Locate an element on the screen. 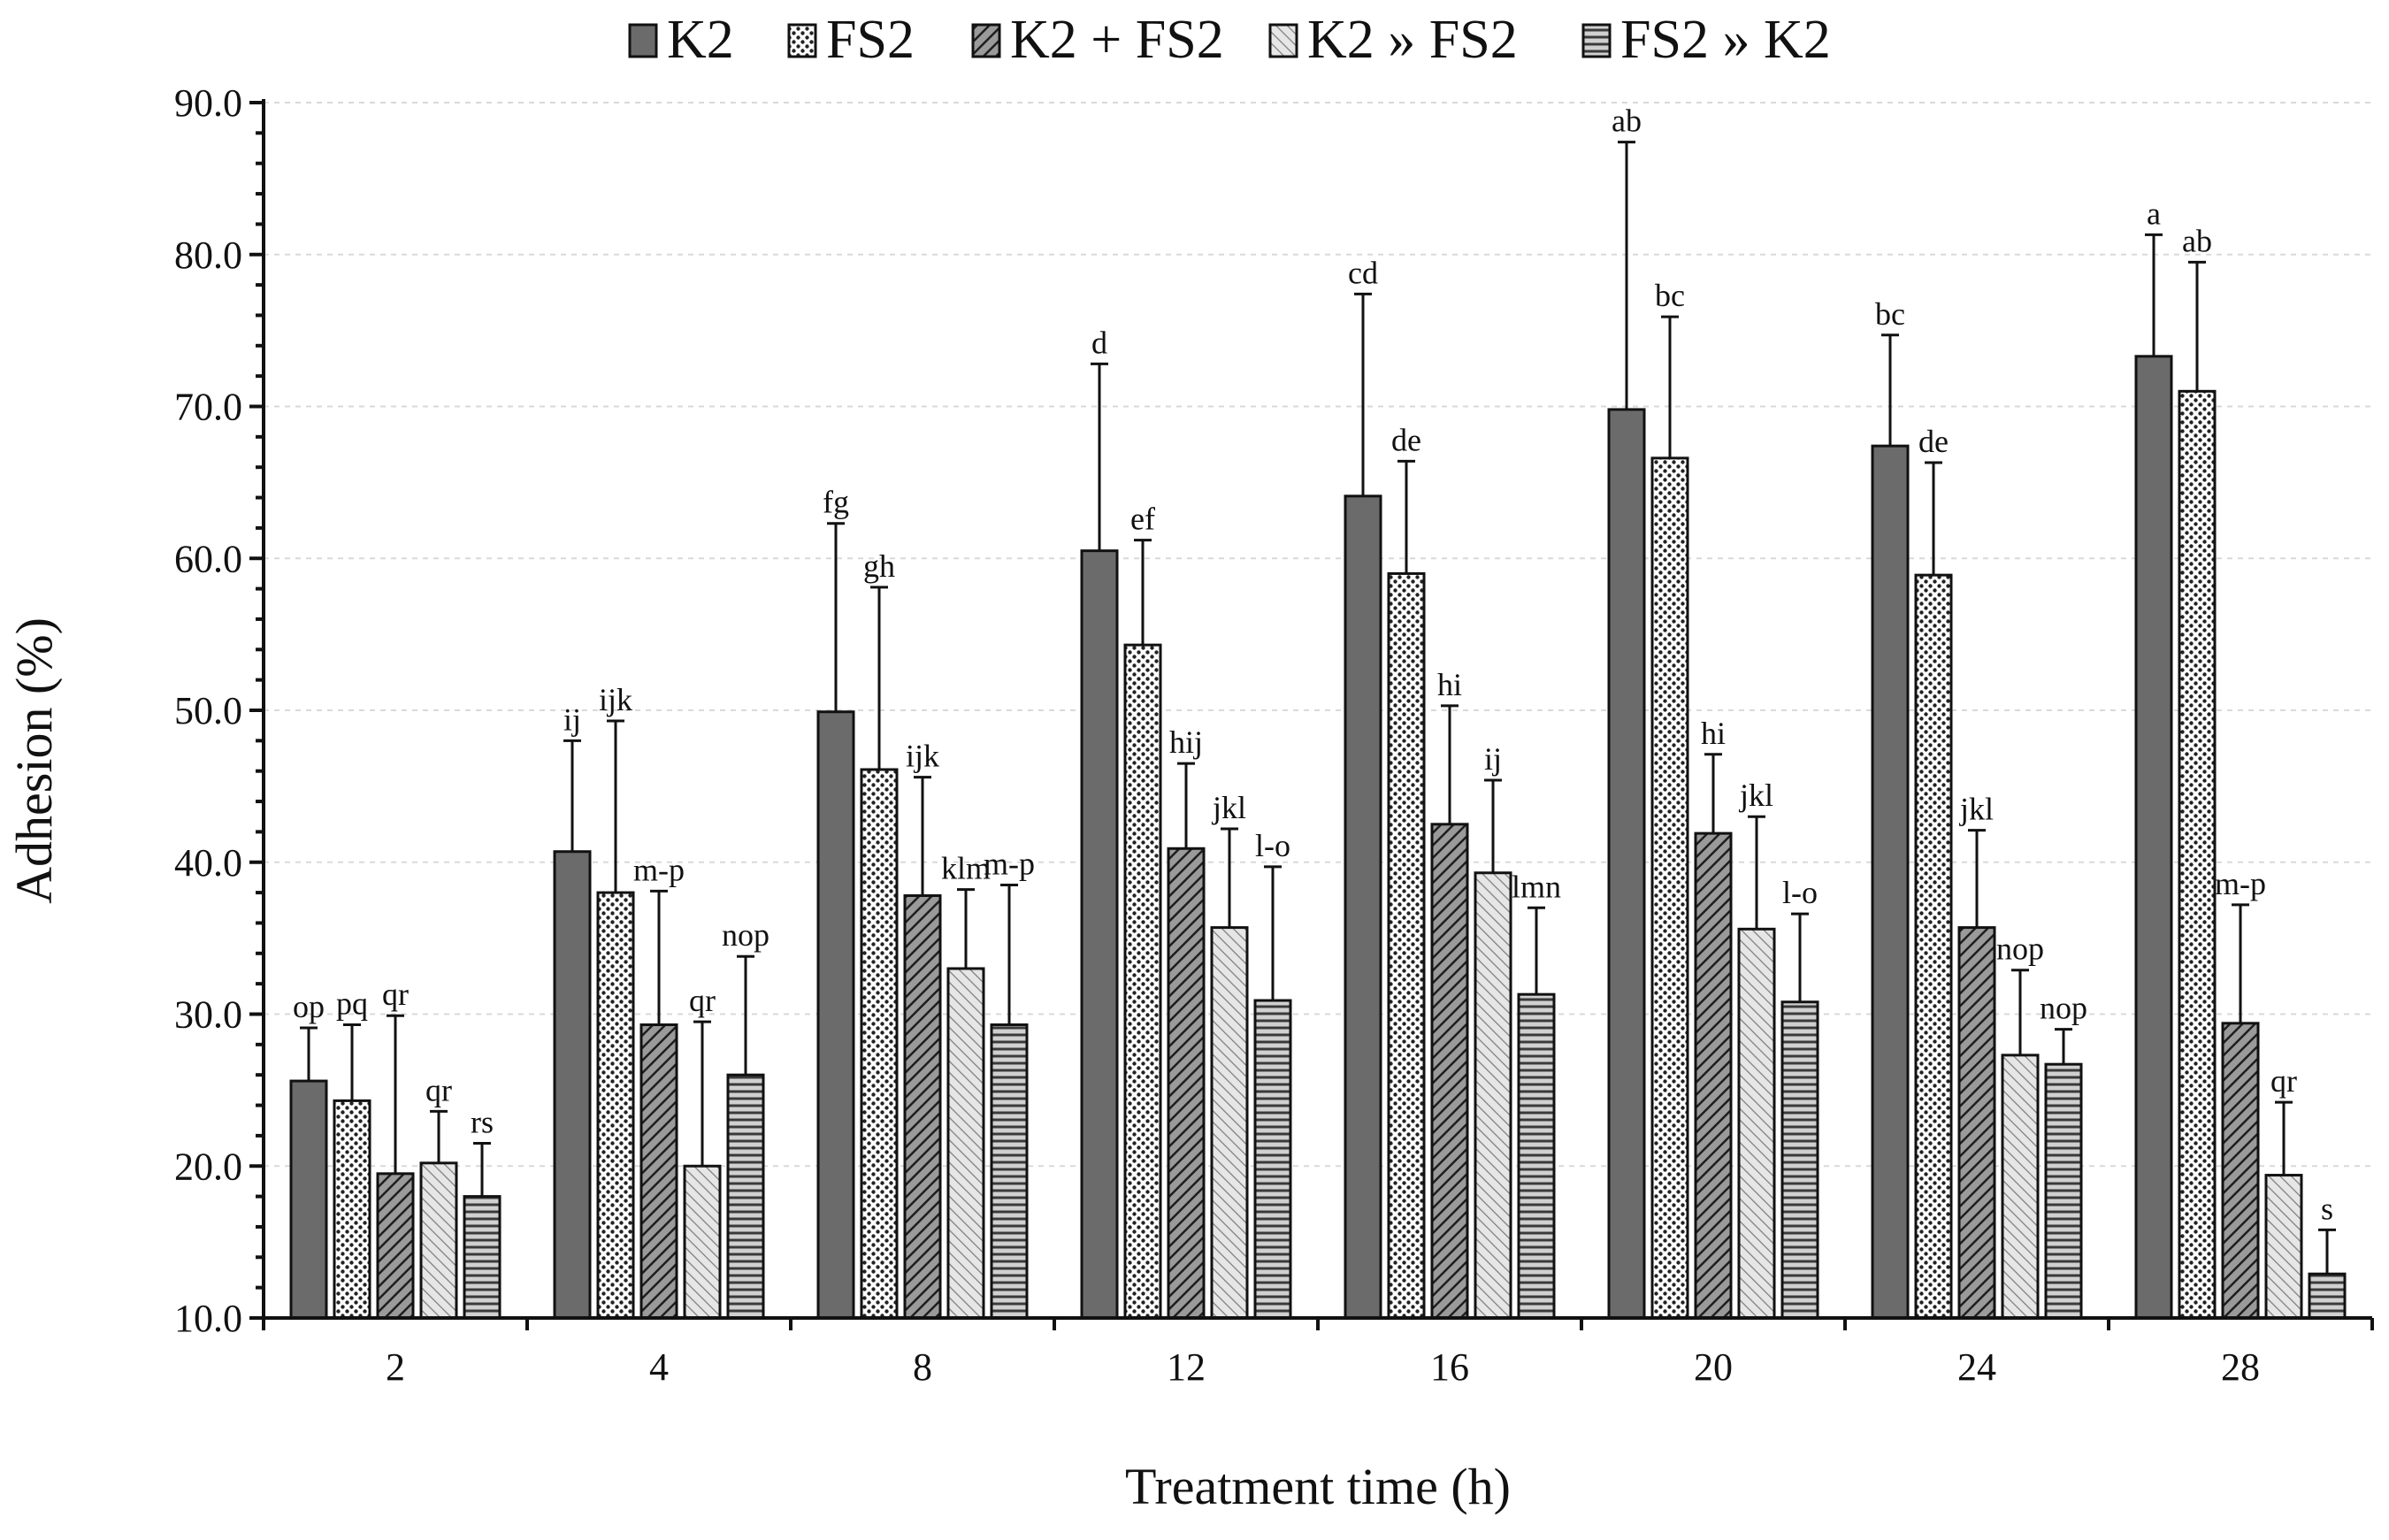 Image resolution: width=2389 pixels, height=1540 pixels. bar-dots-2h is located at coordinates (352, 1209).